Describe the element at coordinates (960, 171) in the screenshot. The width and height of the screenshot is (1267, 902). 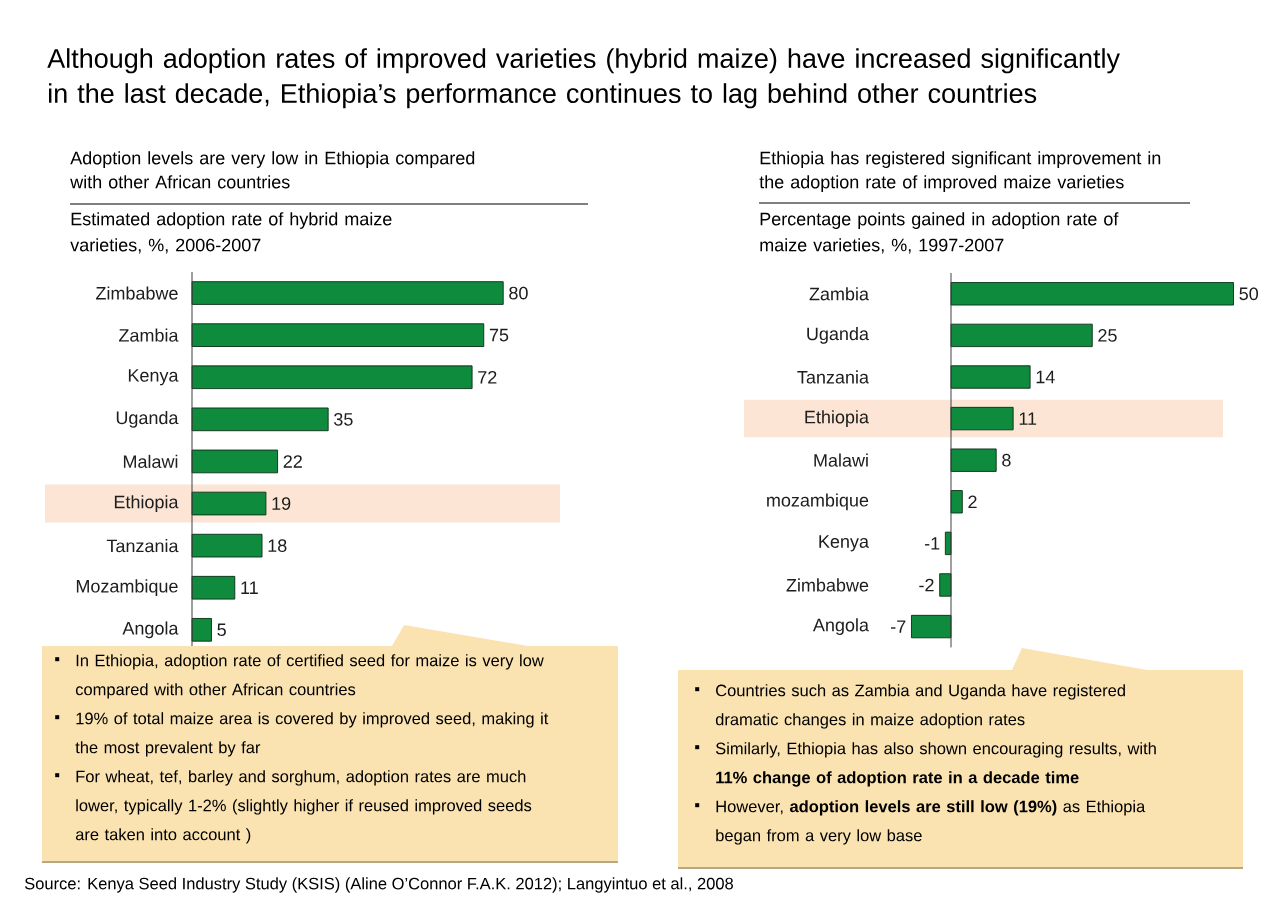
I see `chart-title: Ethiopia has registered significant improvement in the adoption rate of improved maize varieties` at that location.